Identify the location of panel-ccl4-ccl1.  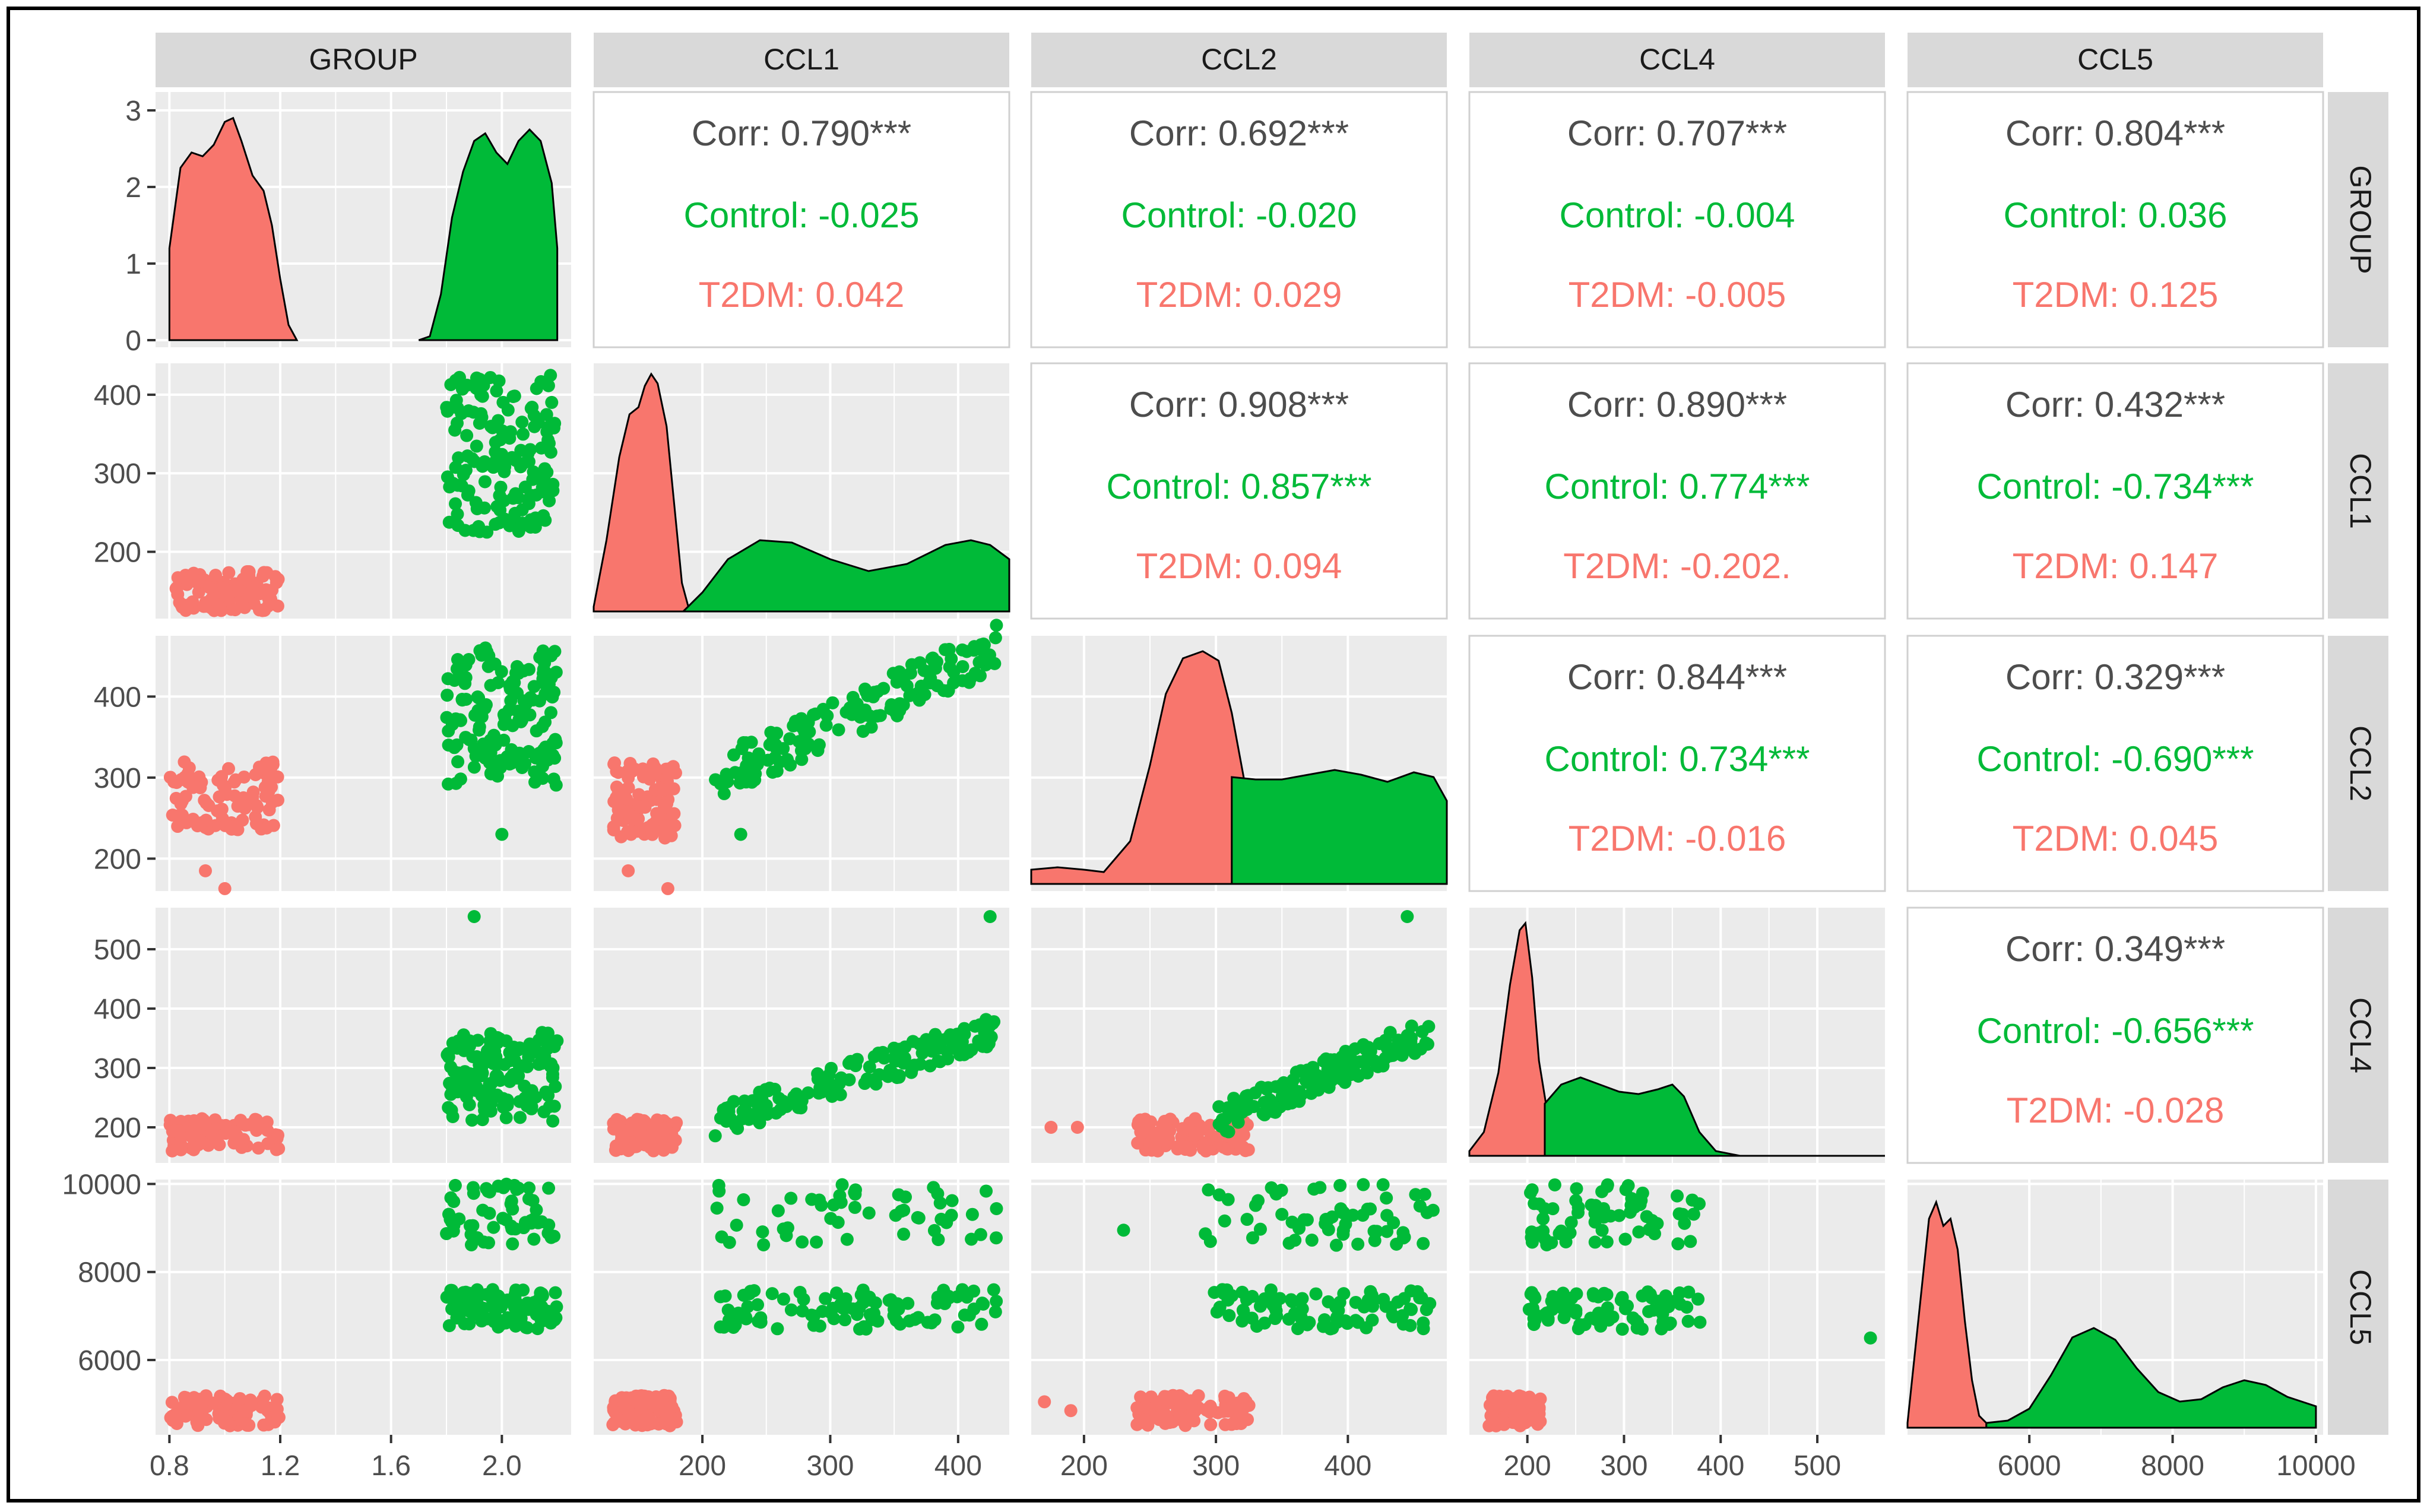
(801, 1035).